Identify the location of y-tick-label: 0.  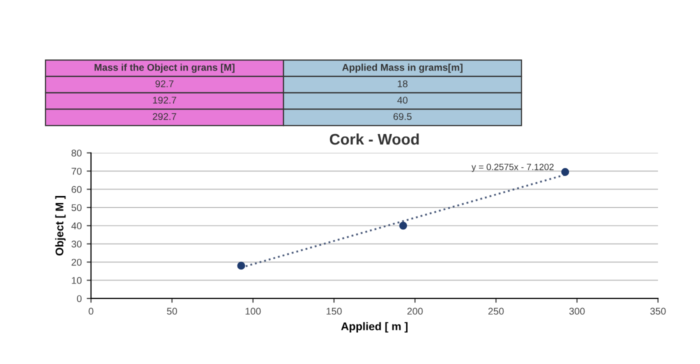
(79, 298).